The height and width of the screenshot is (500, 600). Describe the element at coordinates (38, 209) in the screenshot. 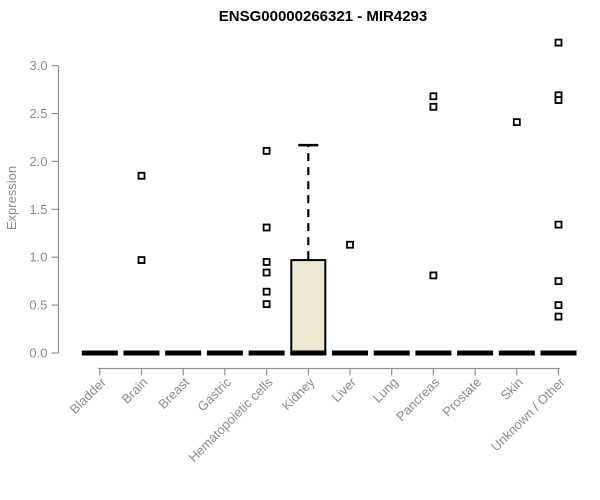

I see `y-tick-label: 1.5` at that location.